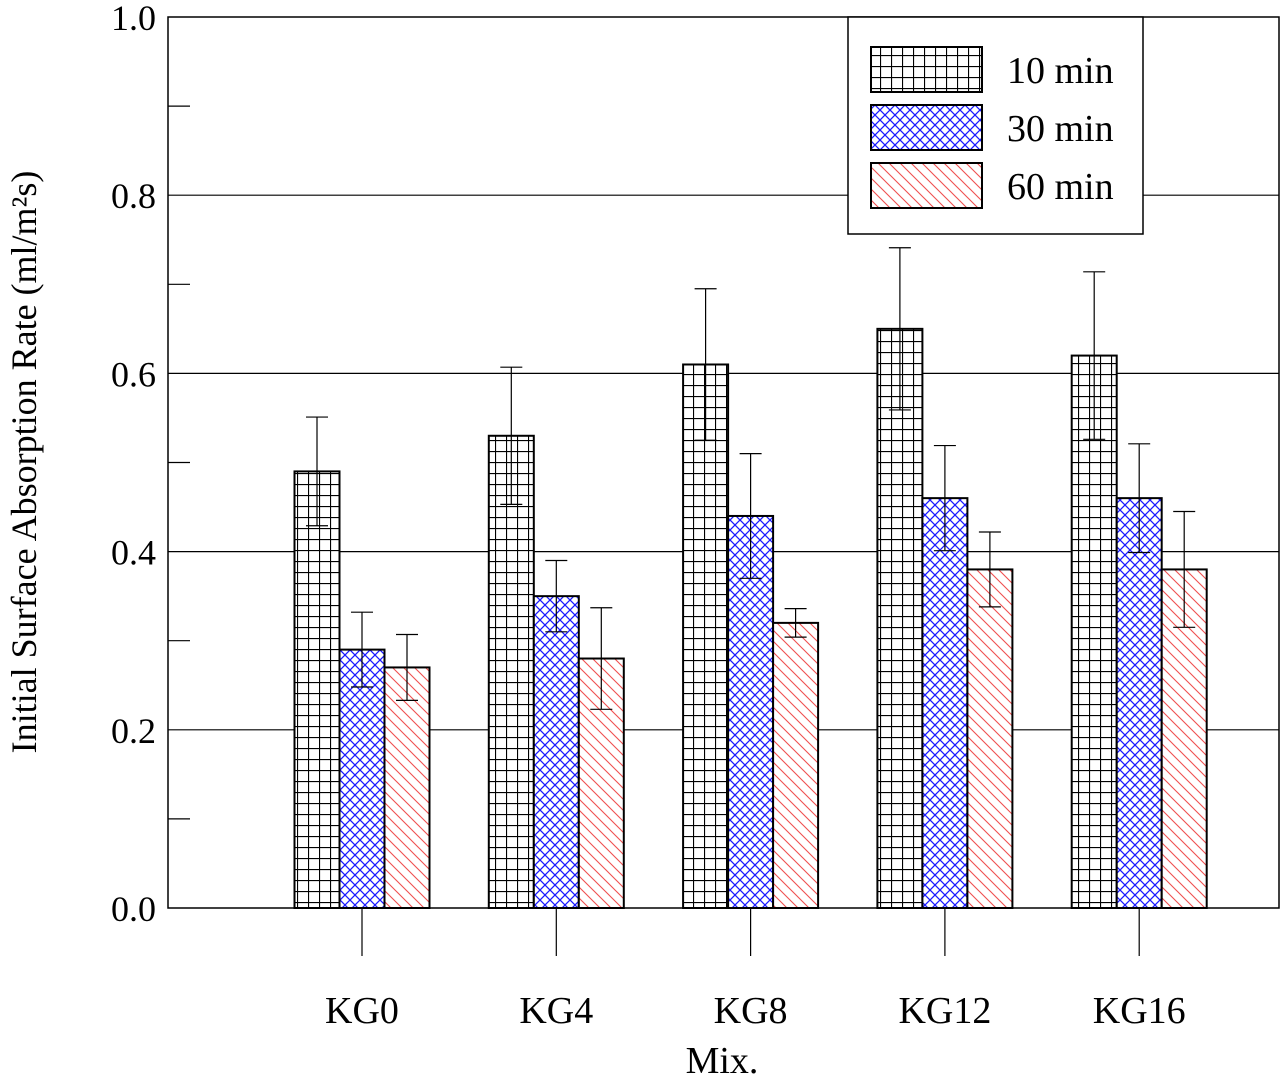 This screenshot has height=1079, width=1280. Describe the element at coordinates (1060, 129) in the screenshot. I see `legend-label: 30 min` at that location.